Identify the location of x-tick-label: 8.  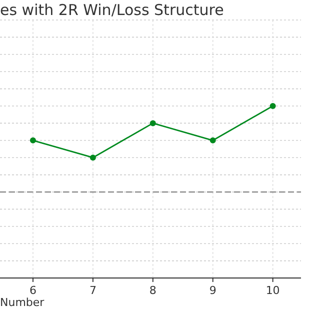
(152, 290).